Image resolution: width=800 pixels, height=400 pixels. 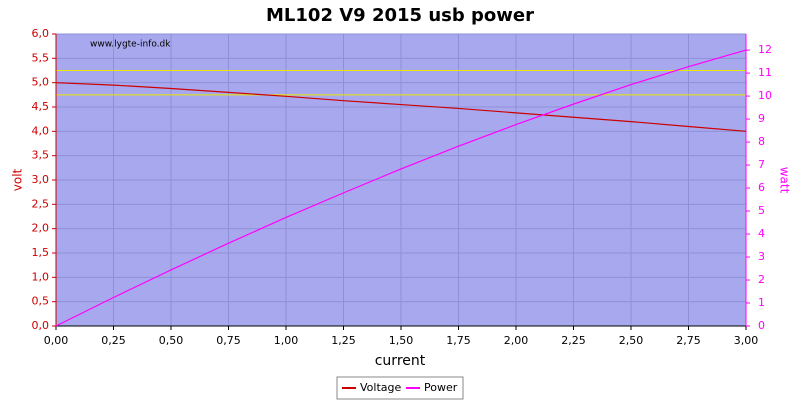 I want to click on y-tick-label: 4,5, so click(x=41, y=106).